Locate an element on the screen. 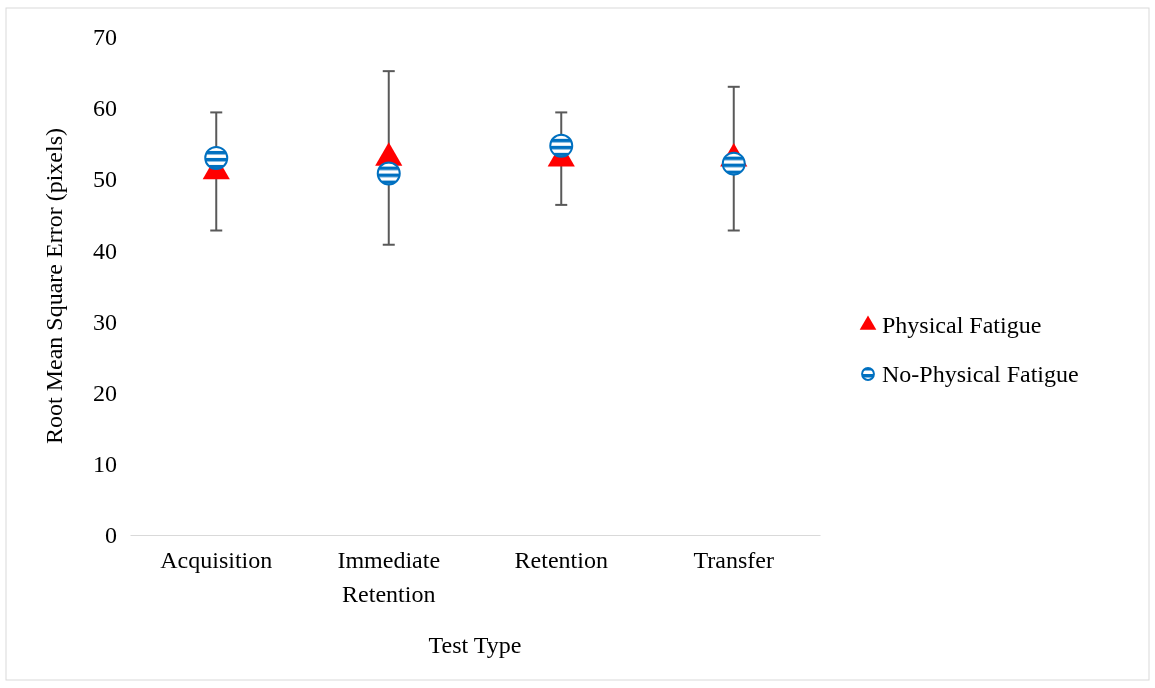  y-tick-label: 30 is located at coordinates (105, 321).